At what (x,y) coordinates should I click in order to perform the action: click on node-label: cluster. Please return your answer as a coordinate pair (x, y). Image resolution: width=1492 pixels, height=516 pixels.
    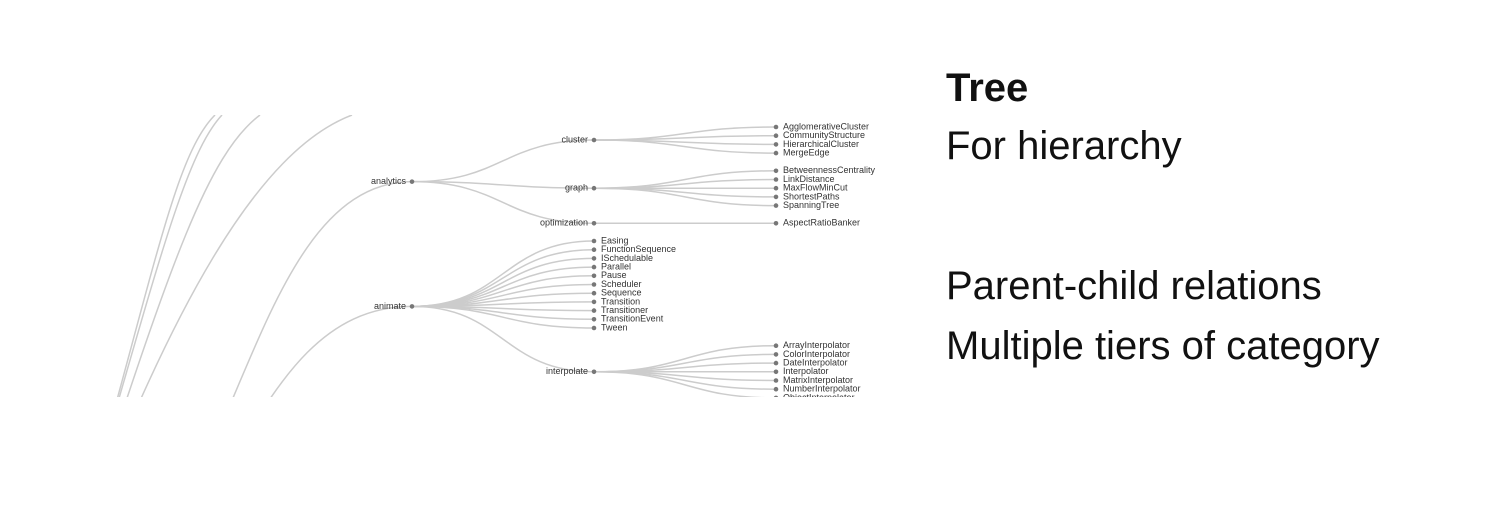
    Looking at the image, I should click on (574, 139).